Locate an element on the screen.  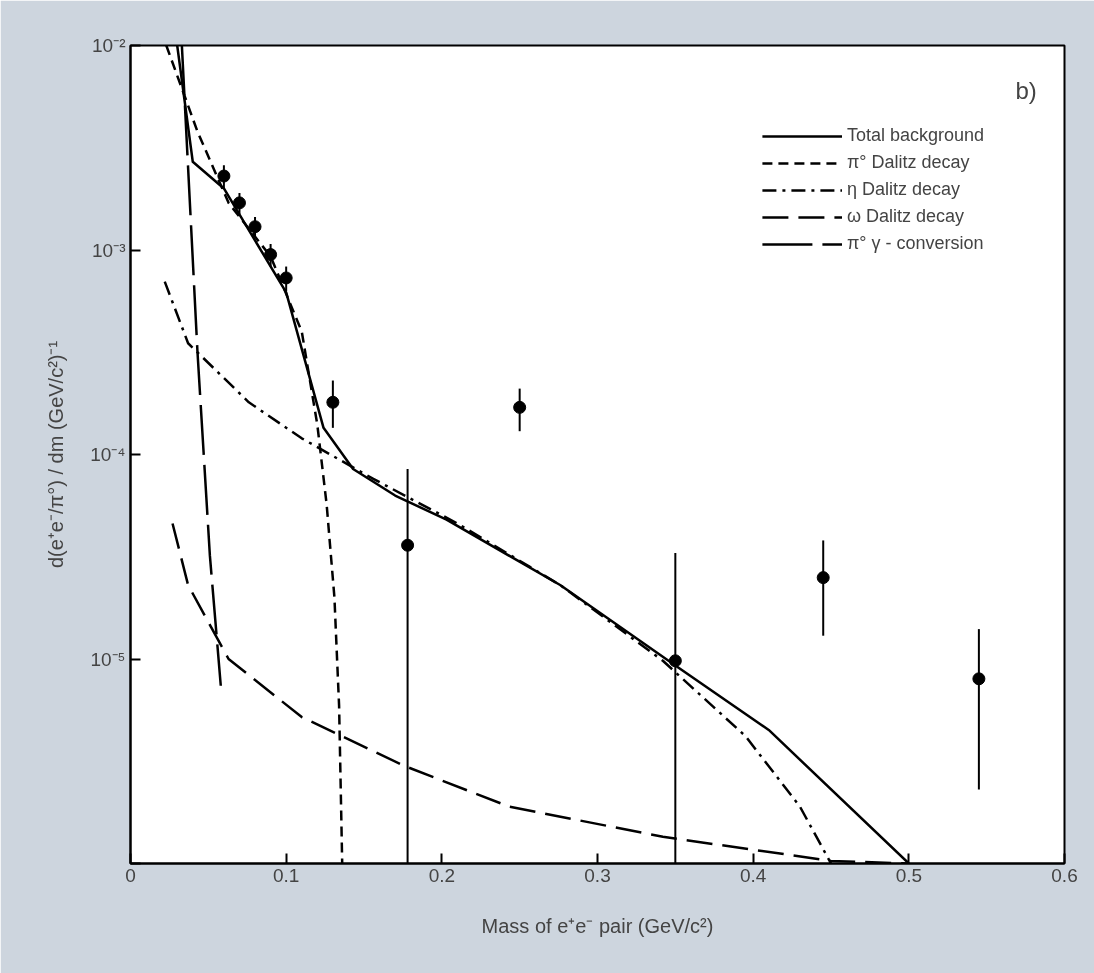
y-tick-label: 10⁻² is located at coordinates (109, 45).